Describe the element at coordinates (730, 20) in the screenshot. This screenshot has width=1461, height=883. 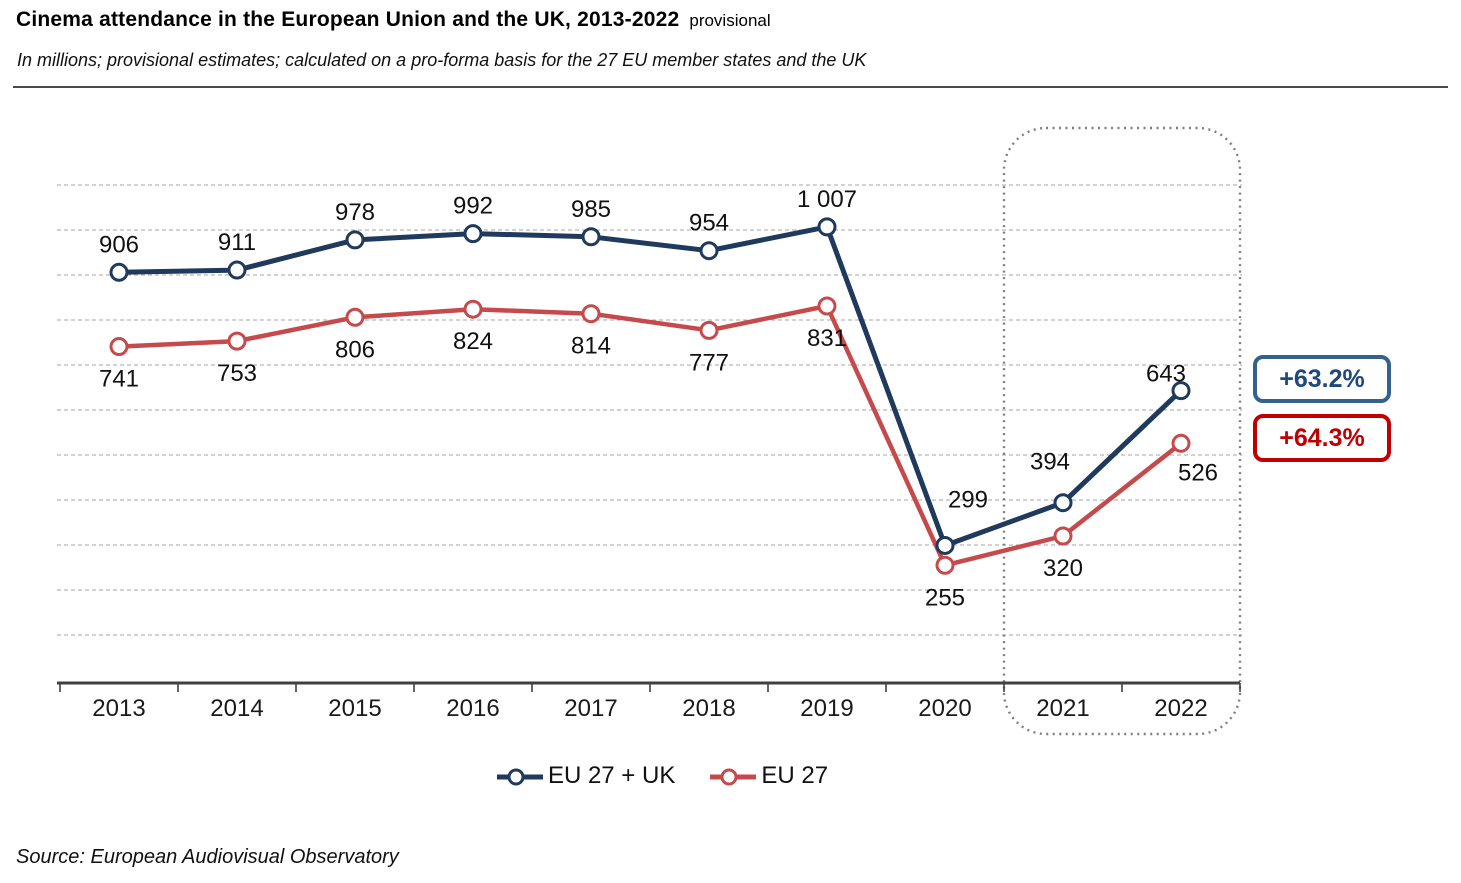
I see `page-title-suffix: provisional` at that location.